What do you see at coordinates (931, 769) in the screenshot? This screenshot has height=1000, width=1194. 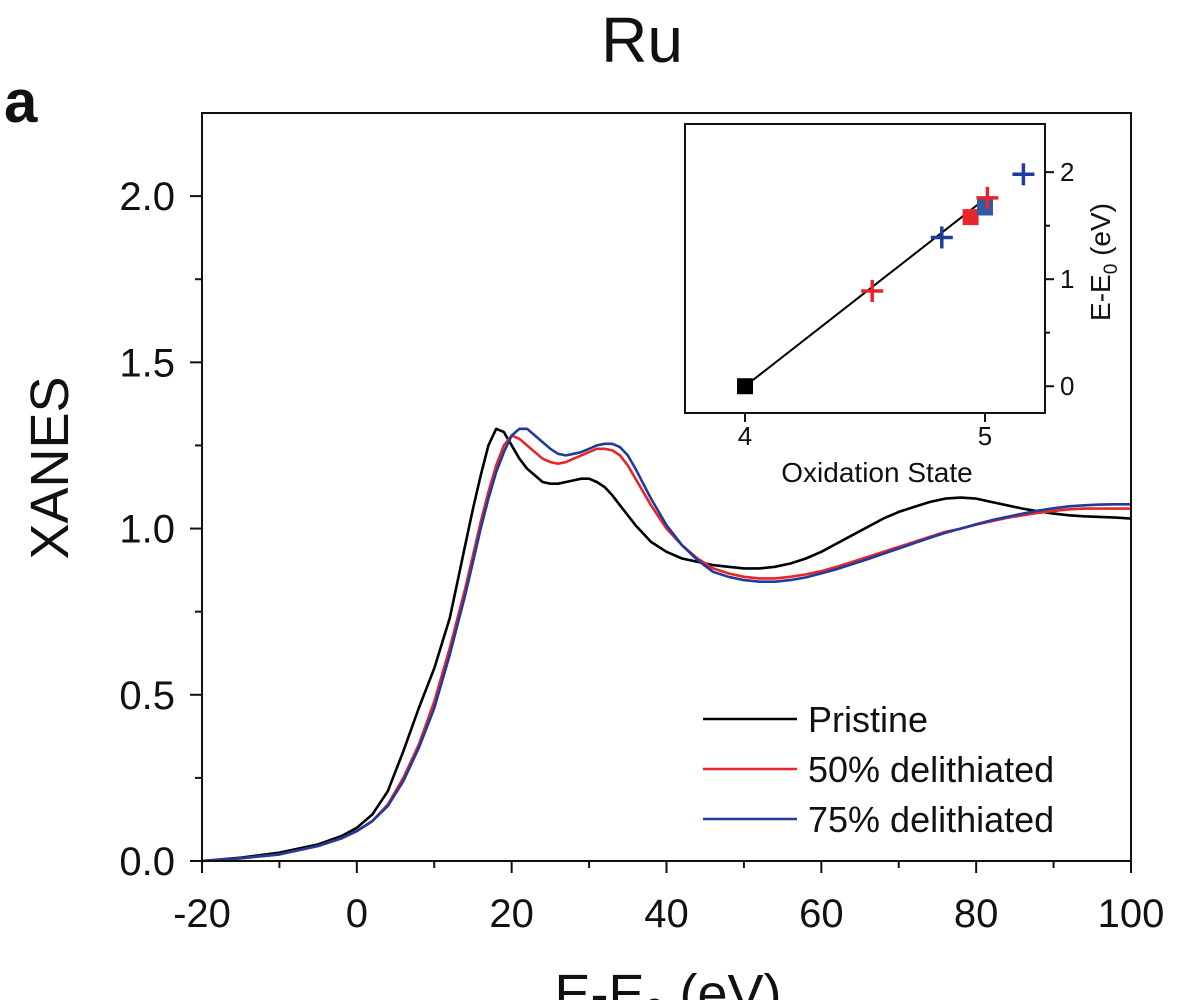 I see `legend-label-1: 50% delithiated` at bounding box center [931, 769].